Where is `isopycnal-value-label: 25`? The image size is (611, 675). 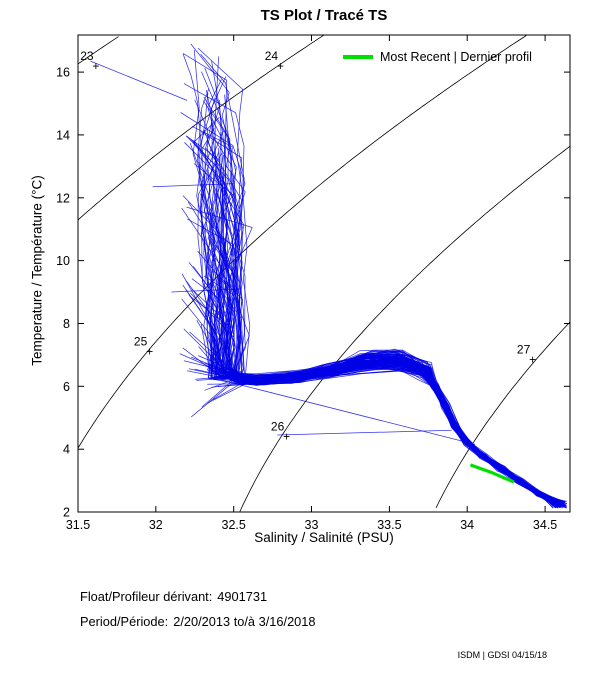 isopycnal-value-label: 25 is located at coordinates (141, 342).